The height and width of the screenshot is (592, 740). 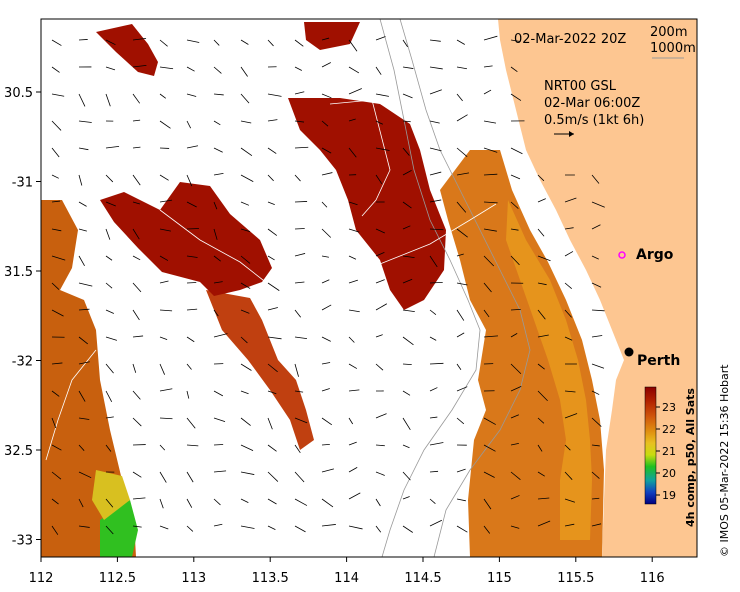 I want to click on colorbar-label: 20, so click(x=669, y=473).